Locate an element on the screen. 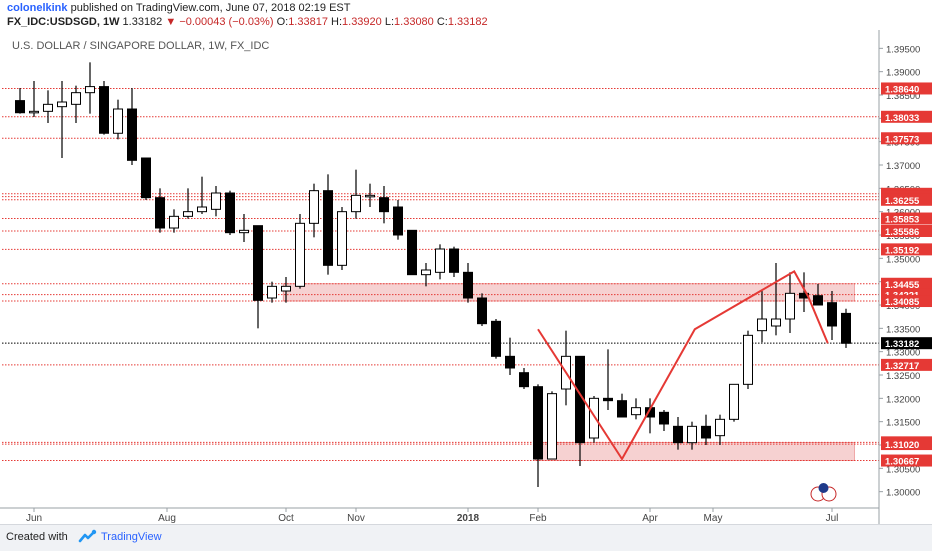 The image size is (932, 551). y-tick-label: 1.35000 is located at coordinates (903, 259).